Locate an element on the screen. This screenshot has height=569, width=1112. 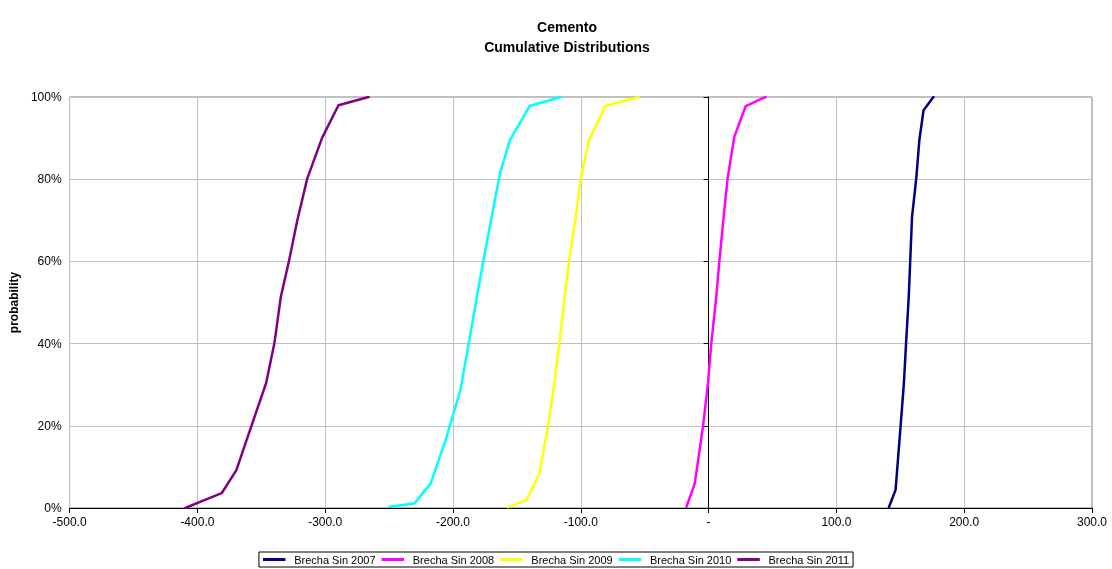
y-tick-label: 0% is located at coordinates (53, 508).